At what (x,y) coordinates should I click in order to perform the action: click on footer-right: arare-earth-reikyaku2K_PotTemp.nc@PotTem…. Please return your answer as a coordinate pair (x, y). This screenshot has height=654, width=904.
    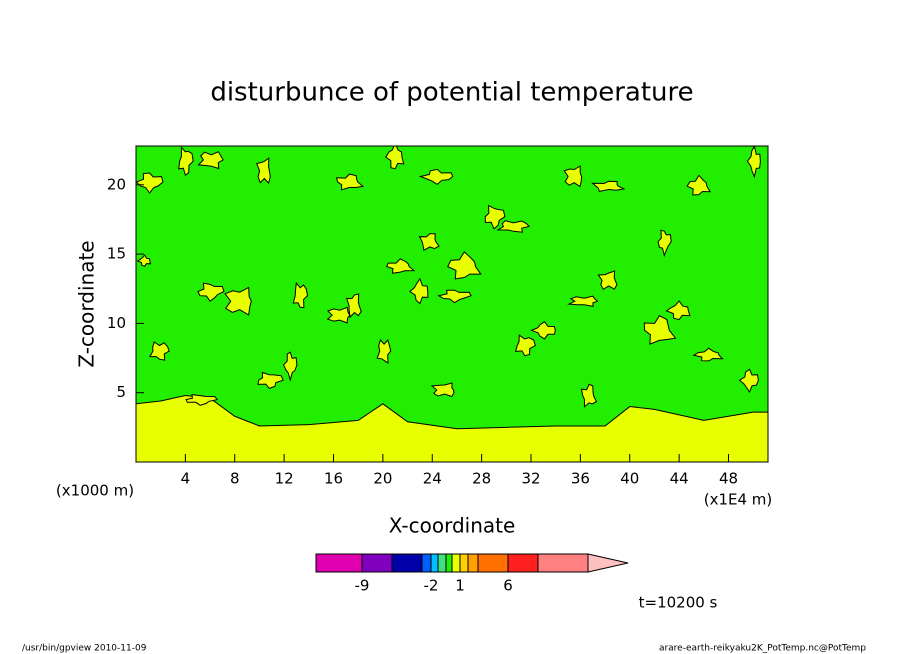
    Looking at the image, I should click on (762, 649).